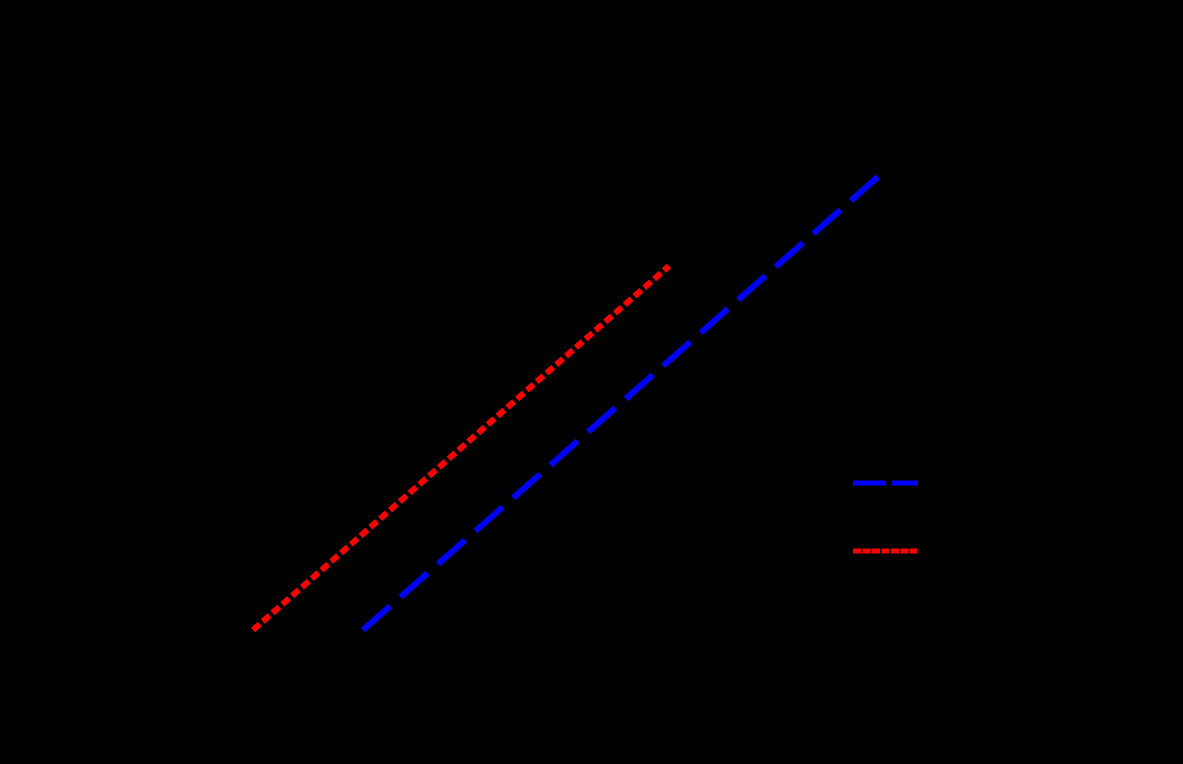 The height and width of the screenshot is (764, 1183). I want to click on legend, so click(885, 517).